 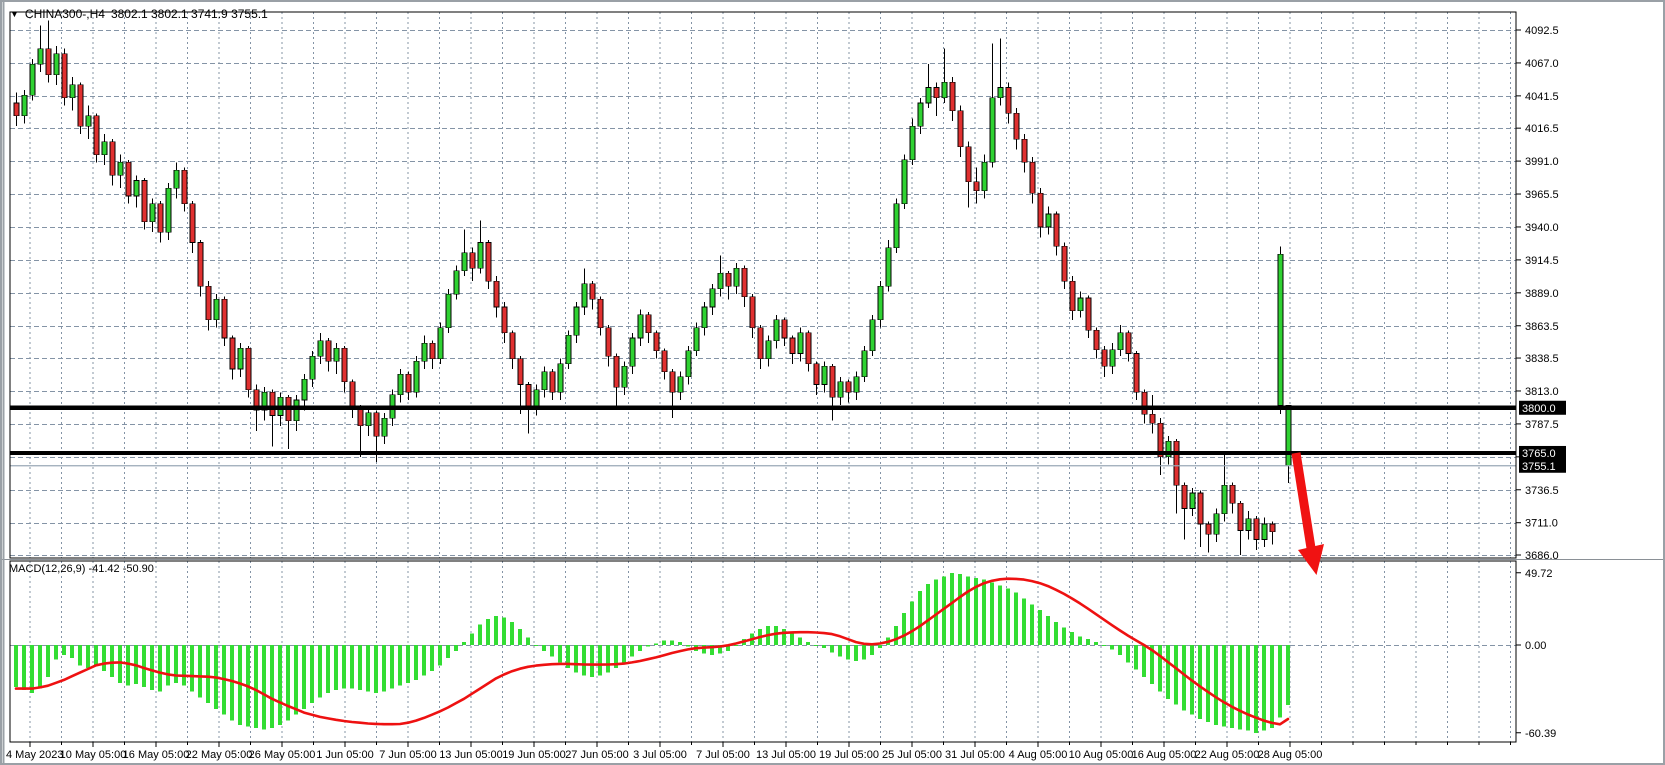 What do you see at coordinates (1541, 524) in the screenshot?
I see `price-tick-label: 3711.0` at bounding box center [1541, 524].